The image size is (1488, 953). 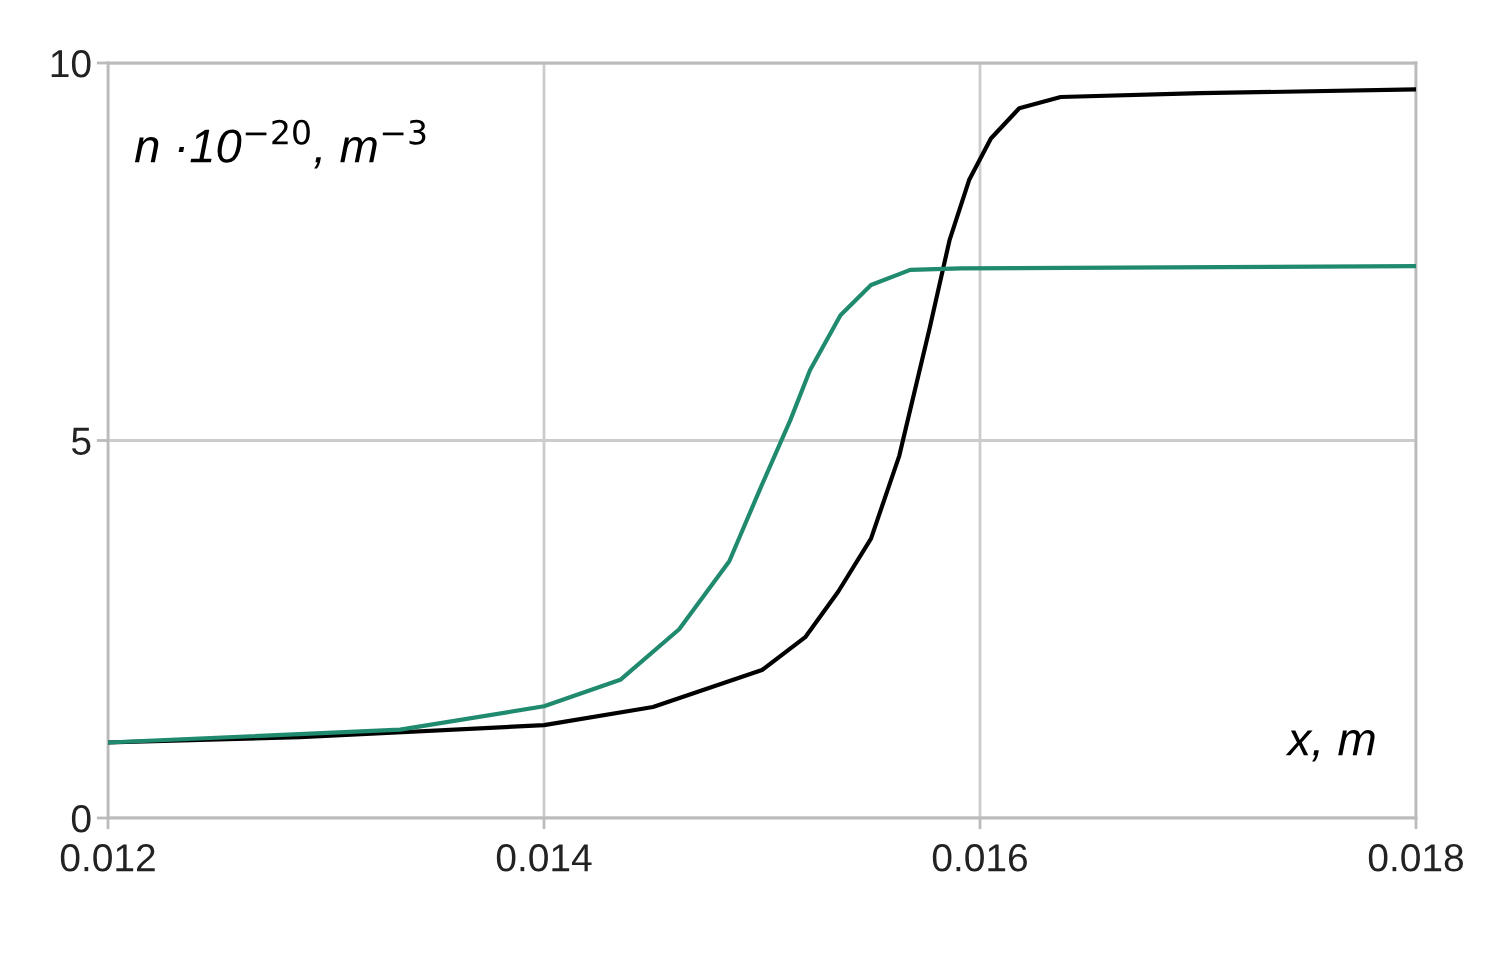 What do you see at coordinates (107, 858) in the screenshot?
I see `x-tick-label: 0.012` at bounding box center [107, 858].